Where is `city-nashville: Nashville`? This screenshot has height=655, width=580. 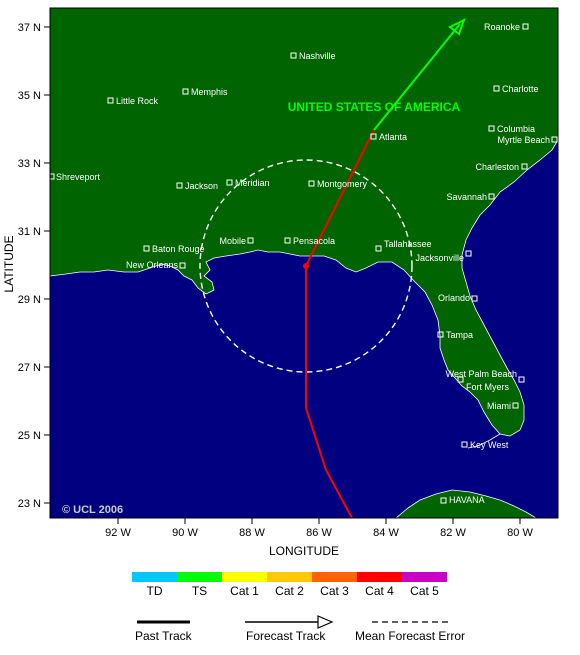 city-nashville: Nashville is located at coordinates (313, 56).